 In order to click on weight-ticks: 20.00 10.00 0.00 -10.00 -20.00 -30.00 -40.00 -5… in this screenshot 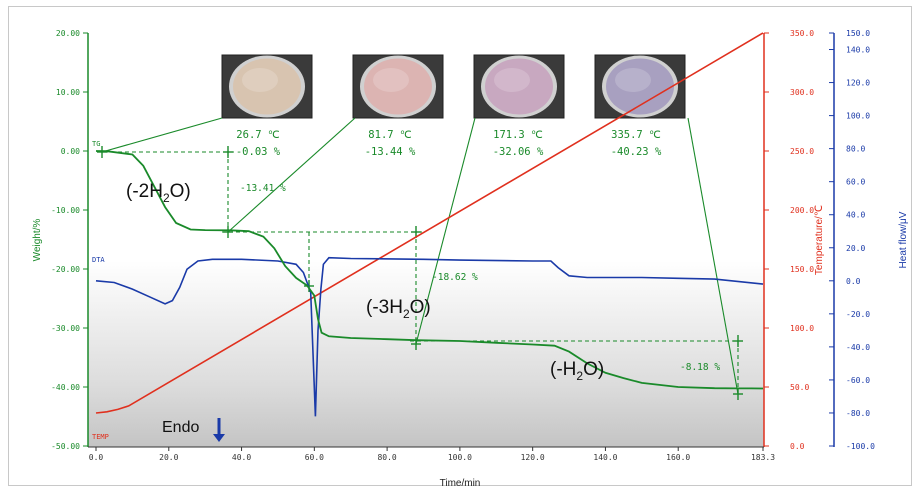, I will do `click(69, 240)`.